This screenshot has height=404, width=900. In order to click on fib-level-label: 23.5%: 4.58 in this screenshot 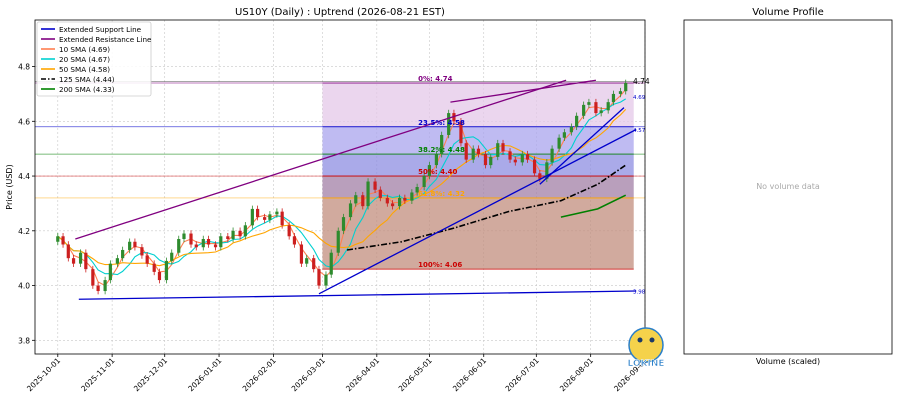, I will do `click(441, 123)`.